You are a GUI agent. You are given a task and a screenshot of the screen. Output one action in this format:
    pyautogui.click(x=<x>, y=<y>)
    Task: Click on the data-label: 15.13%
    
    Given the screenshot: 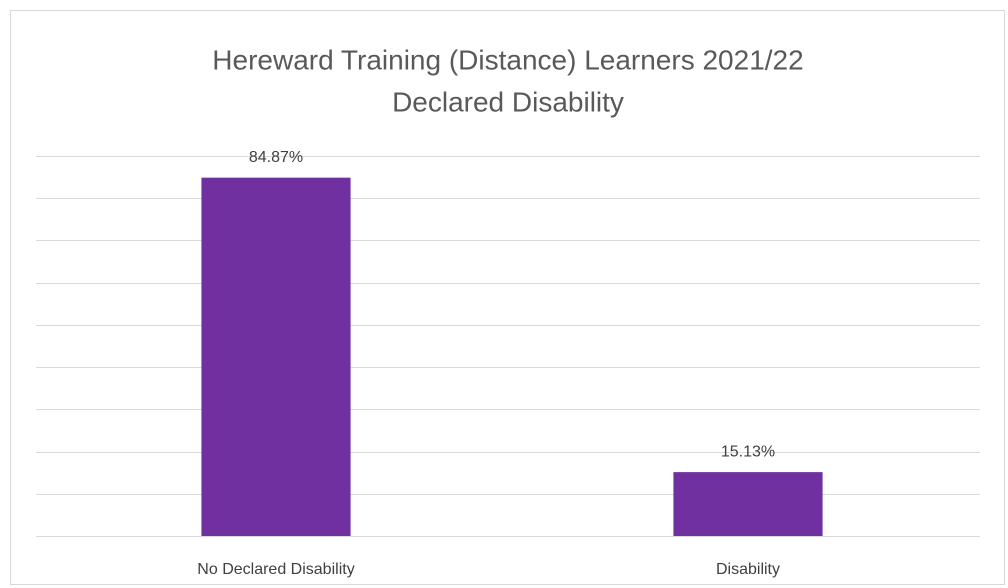 What is the action you would take?
    pyautogui.click(x=748, y=451)
    